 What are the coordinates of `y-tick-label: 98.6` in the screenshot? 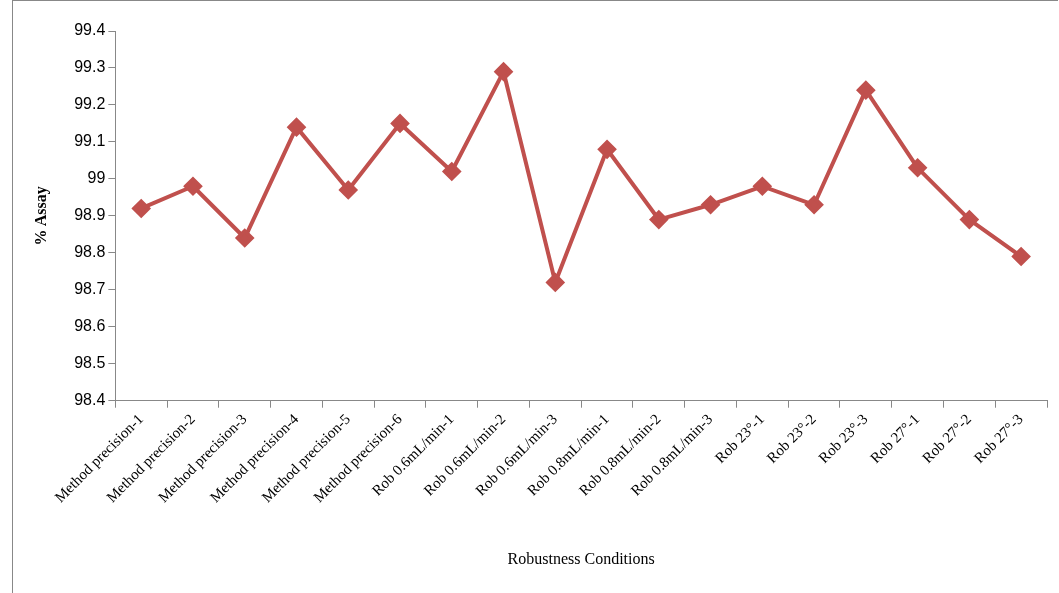 It's located at (90, 326).